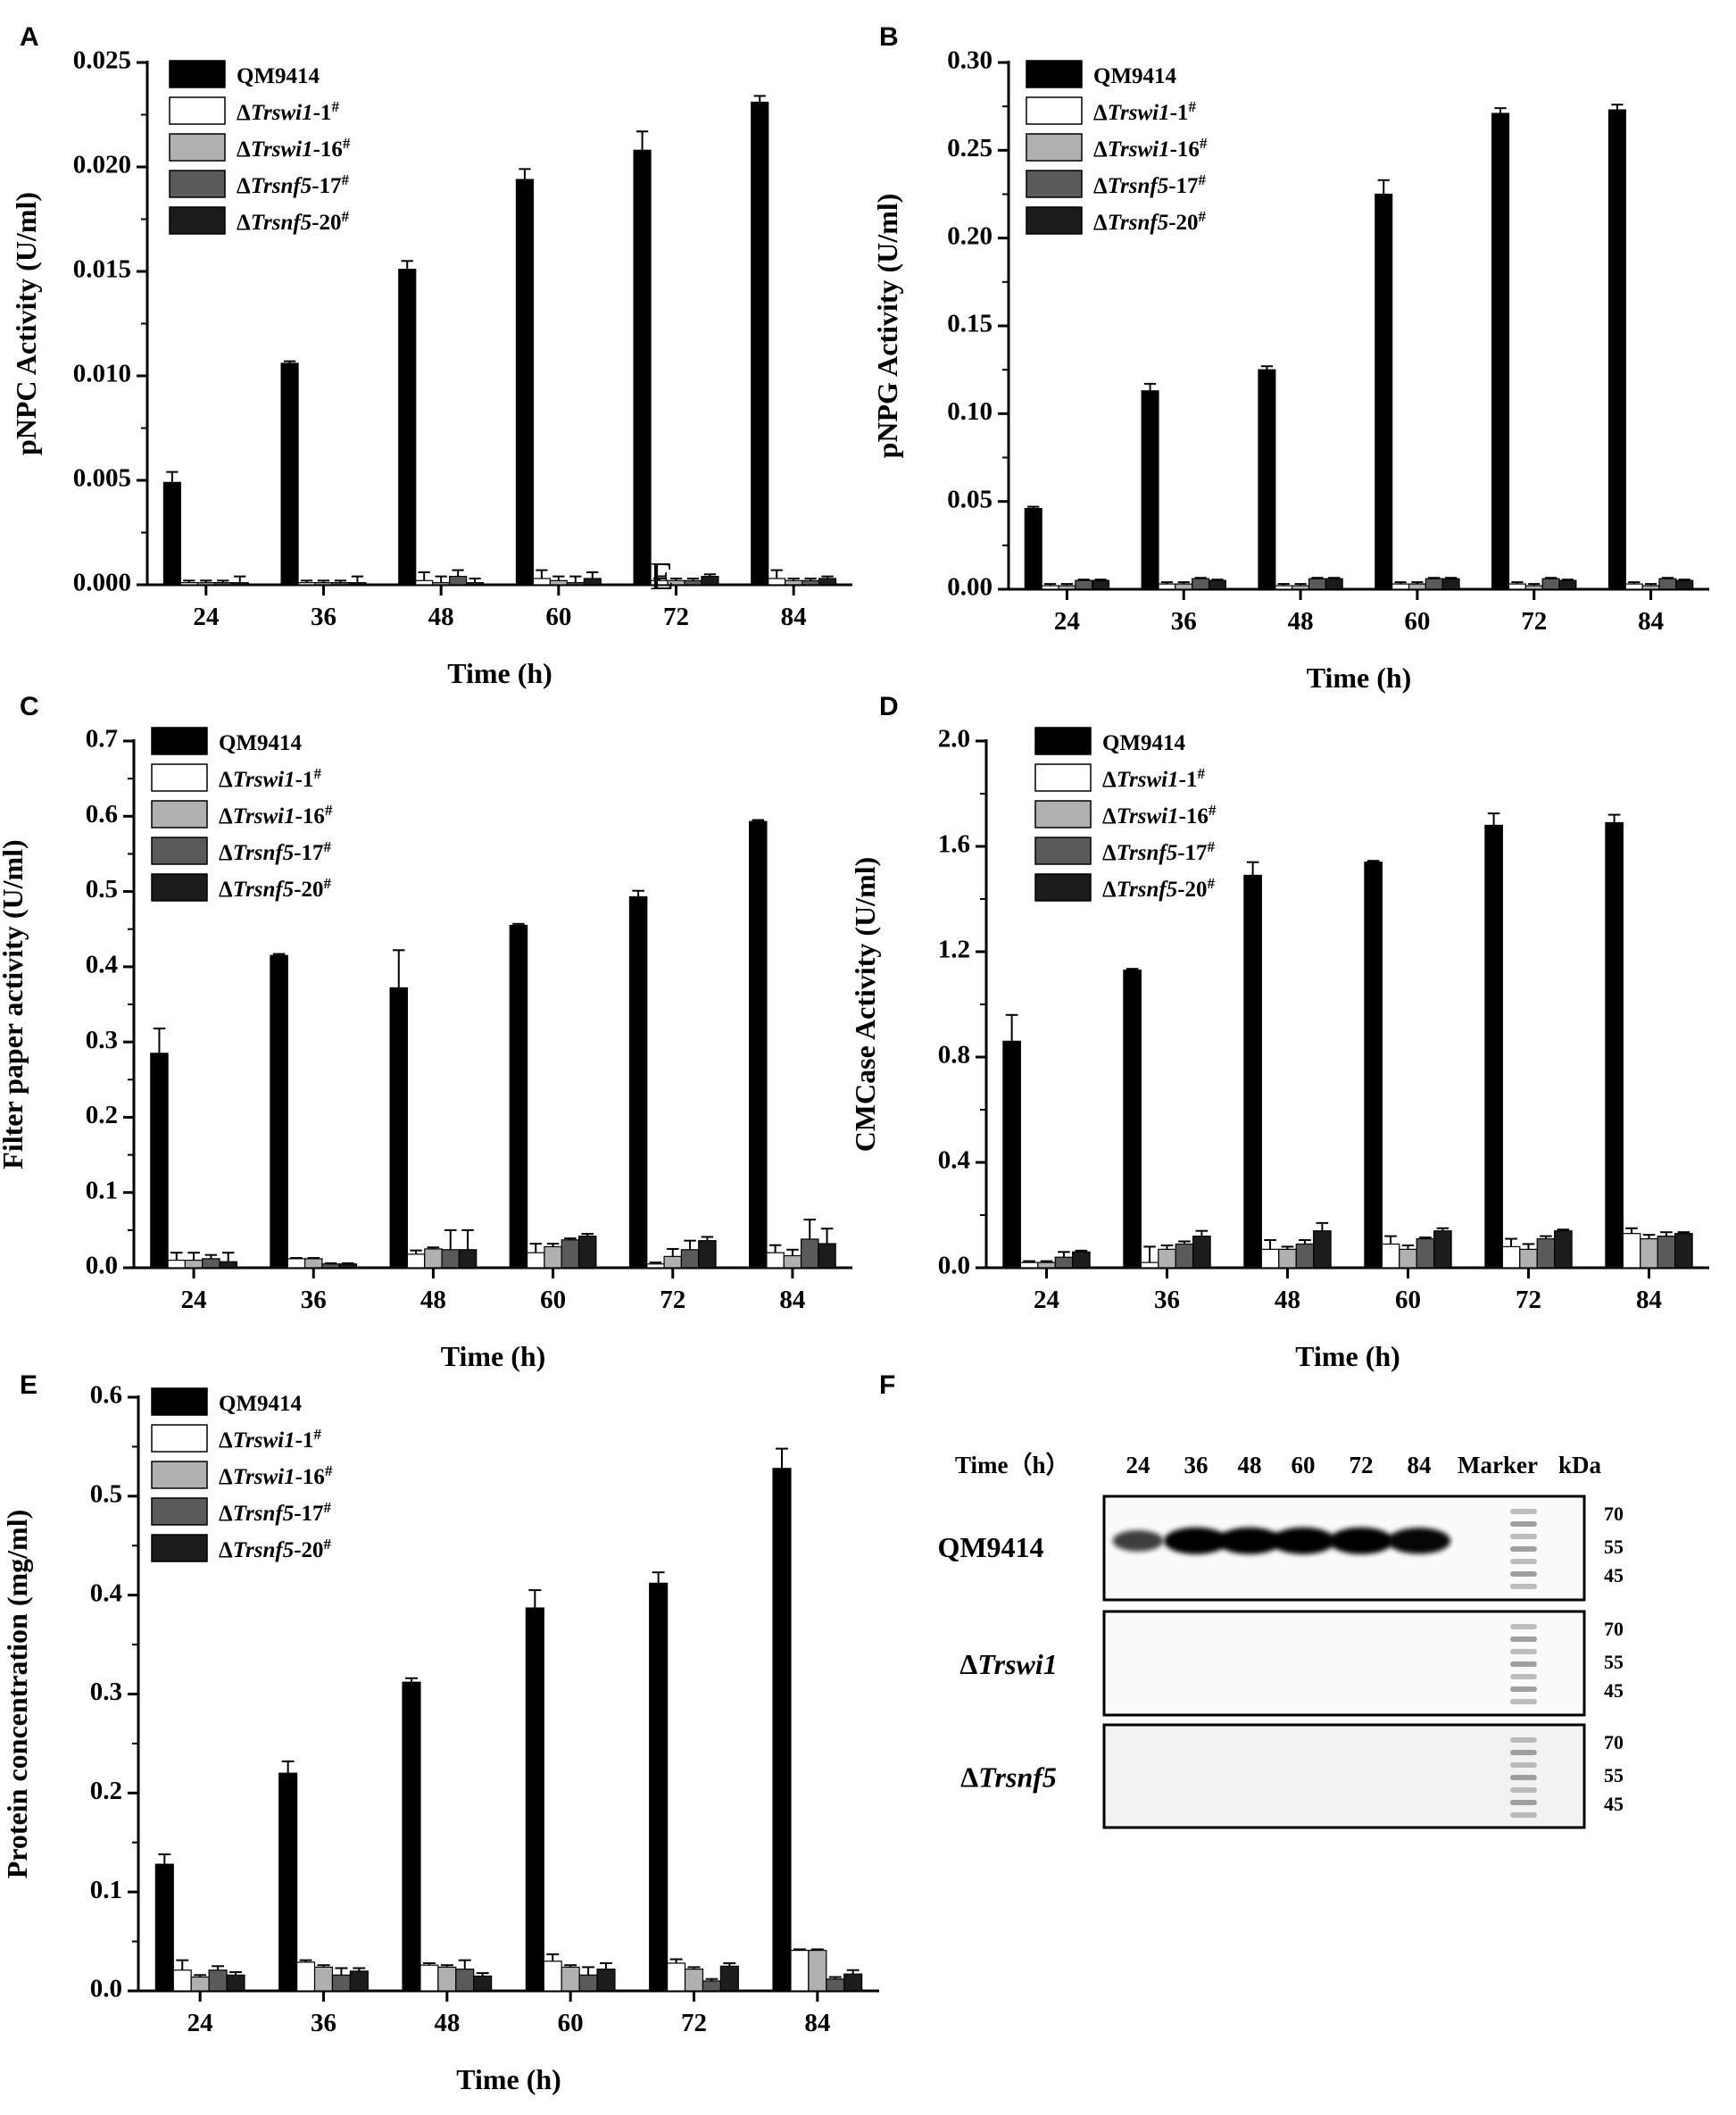 The width and height of the screenshot is (1736, 2115). Describe the element at coordinates (1498, 1465) in the screenshot. I see `marker-label: Marker` at that location.